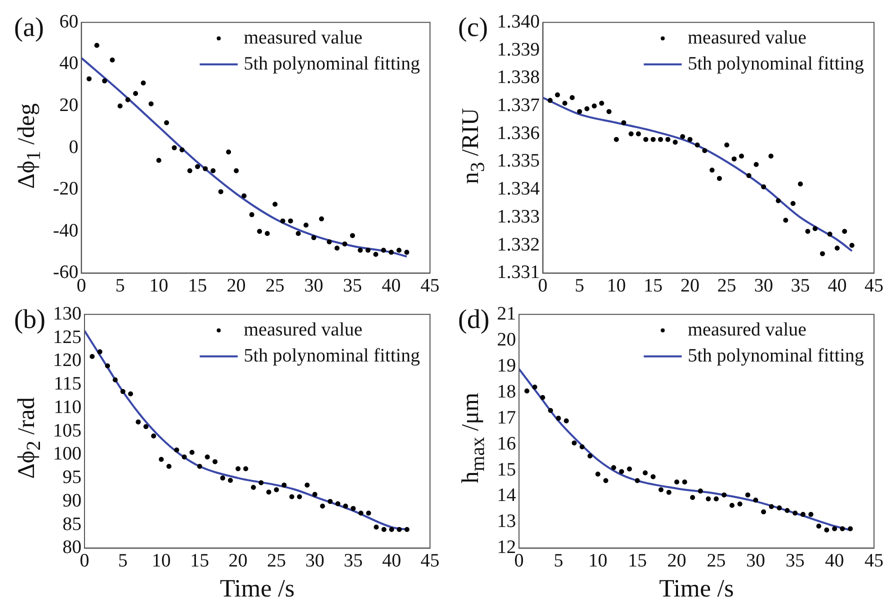 Image resolution: width=896 pixels, height=609 pixels. I want to click on y-tick-label: 12, so click(506, 547).